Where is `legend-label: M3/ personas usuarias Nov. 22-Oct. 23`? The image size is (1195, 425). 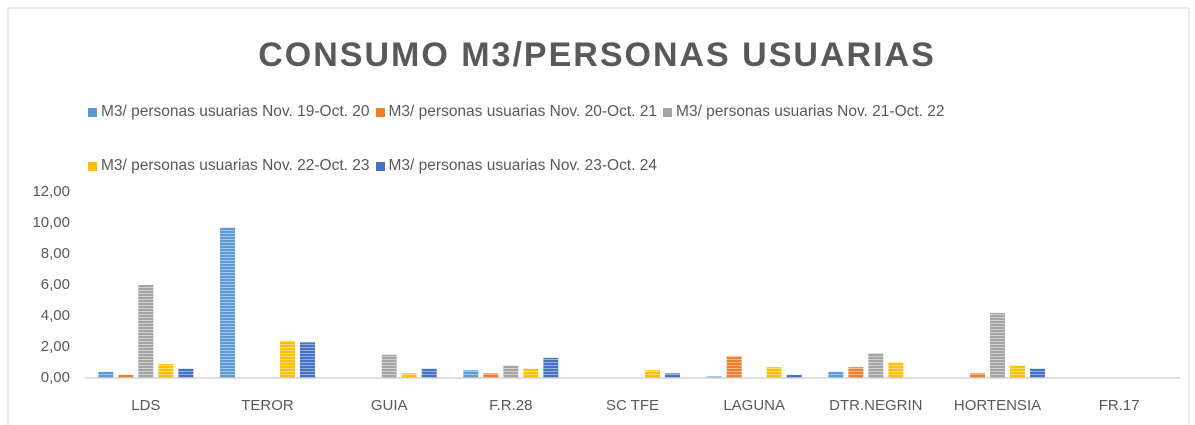 legend-label: M3/ personas usuarias Nov. 22-Oct. 23 is located at coordinates (235, 165).